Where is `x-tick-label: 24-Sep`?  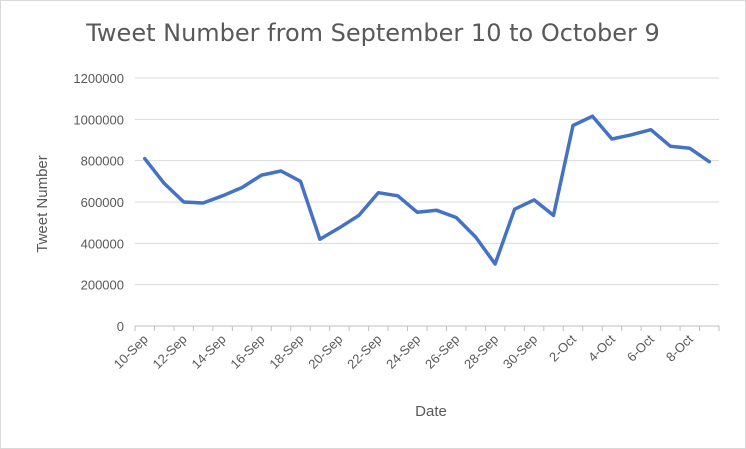 x-tick-label: 24-Sep is located at coordinates (403, 352).